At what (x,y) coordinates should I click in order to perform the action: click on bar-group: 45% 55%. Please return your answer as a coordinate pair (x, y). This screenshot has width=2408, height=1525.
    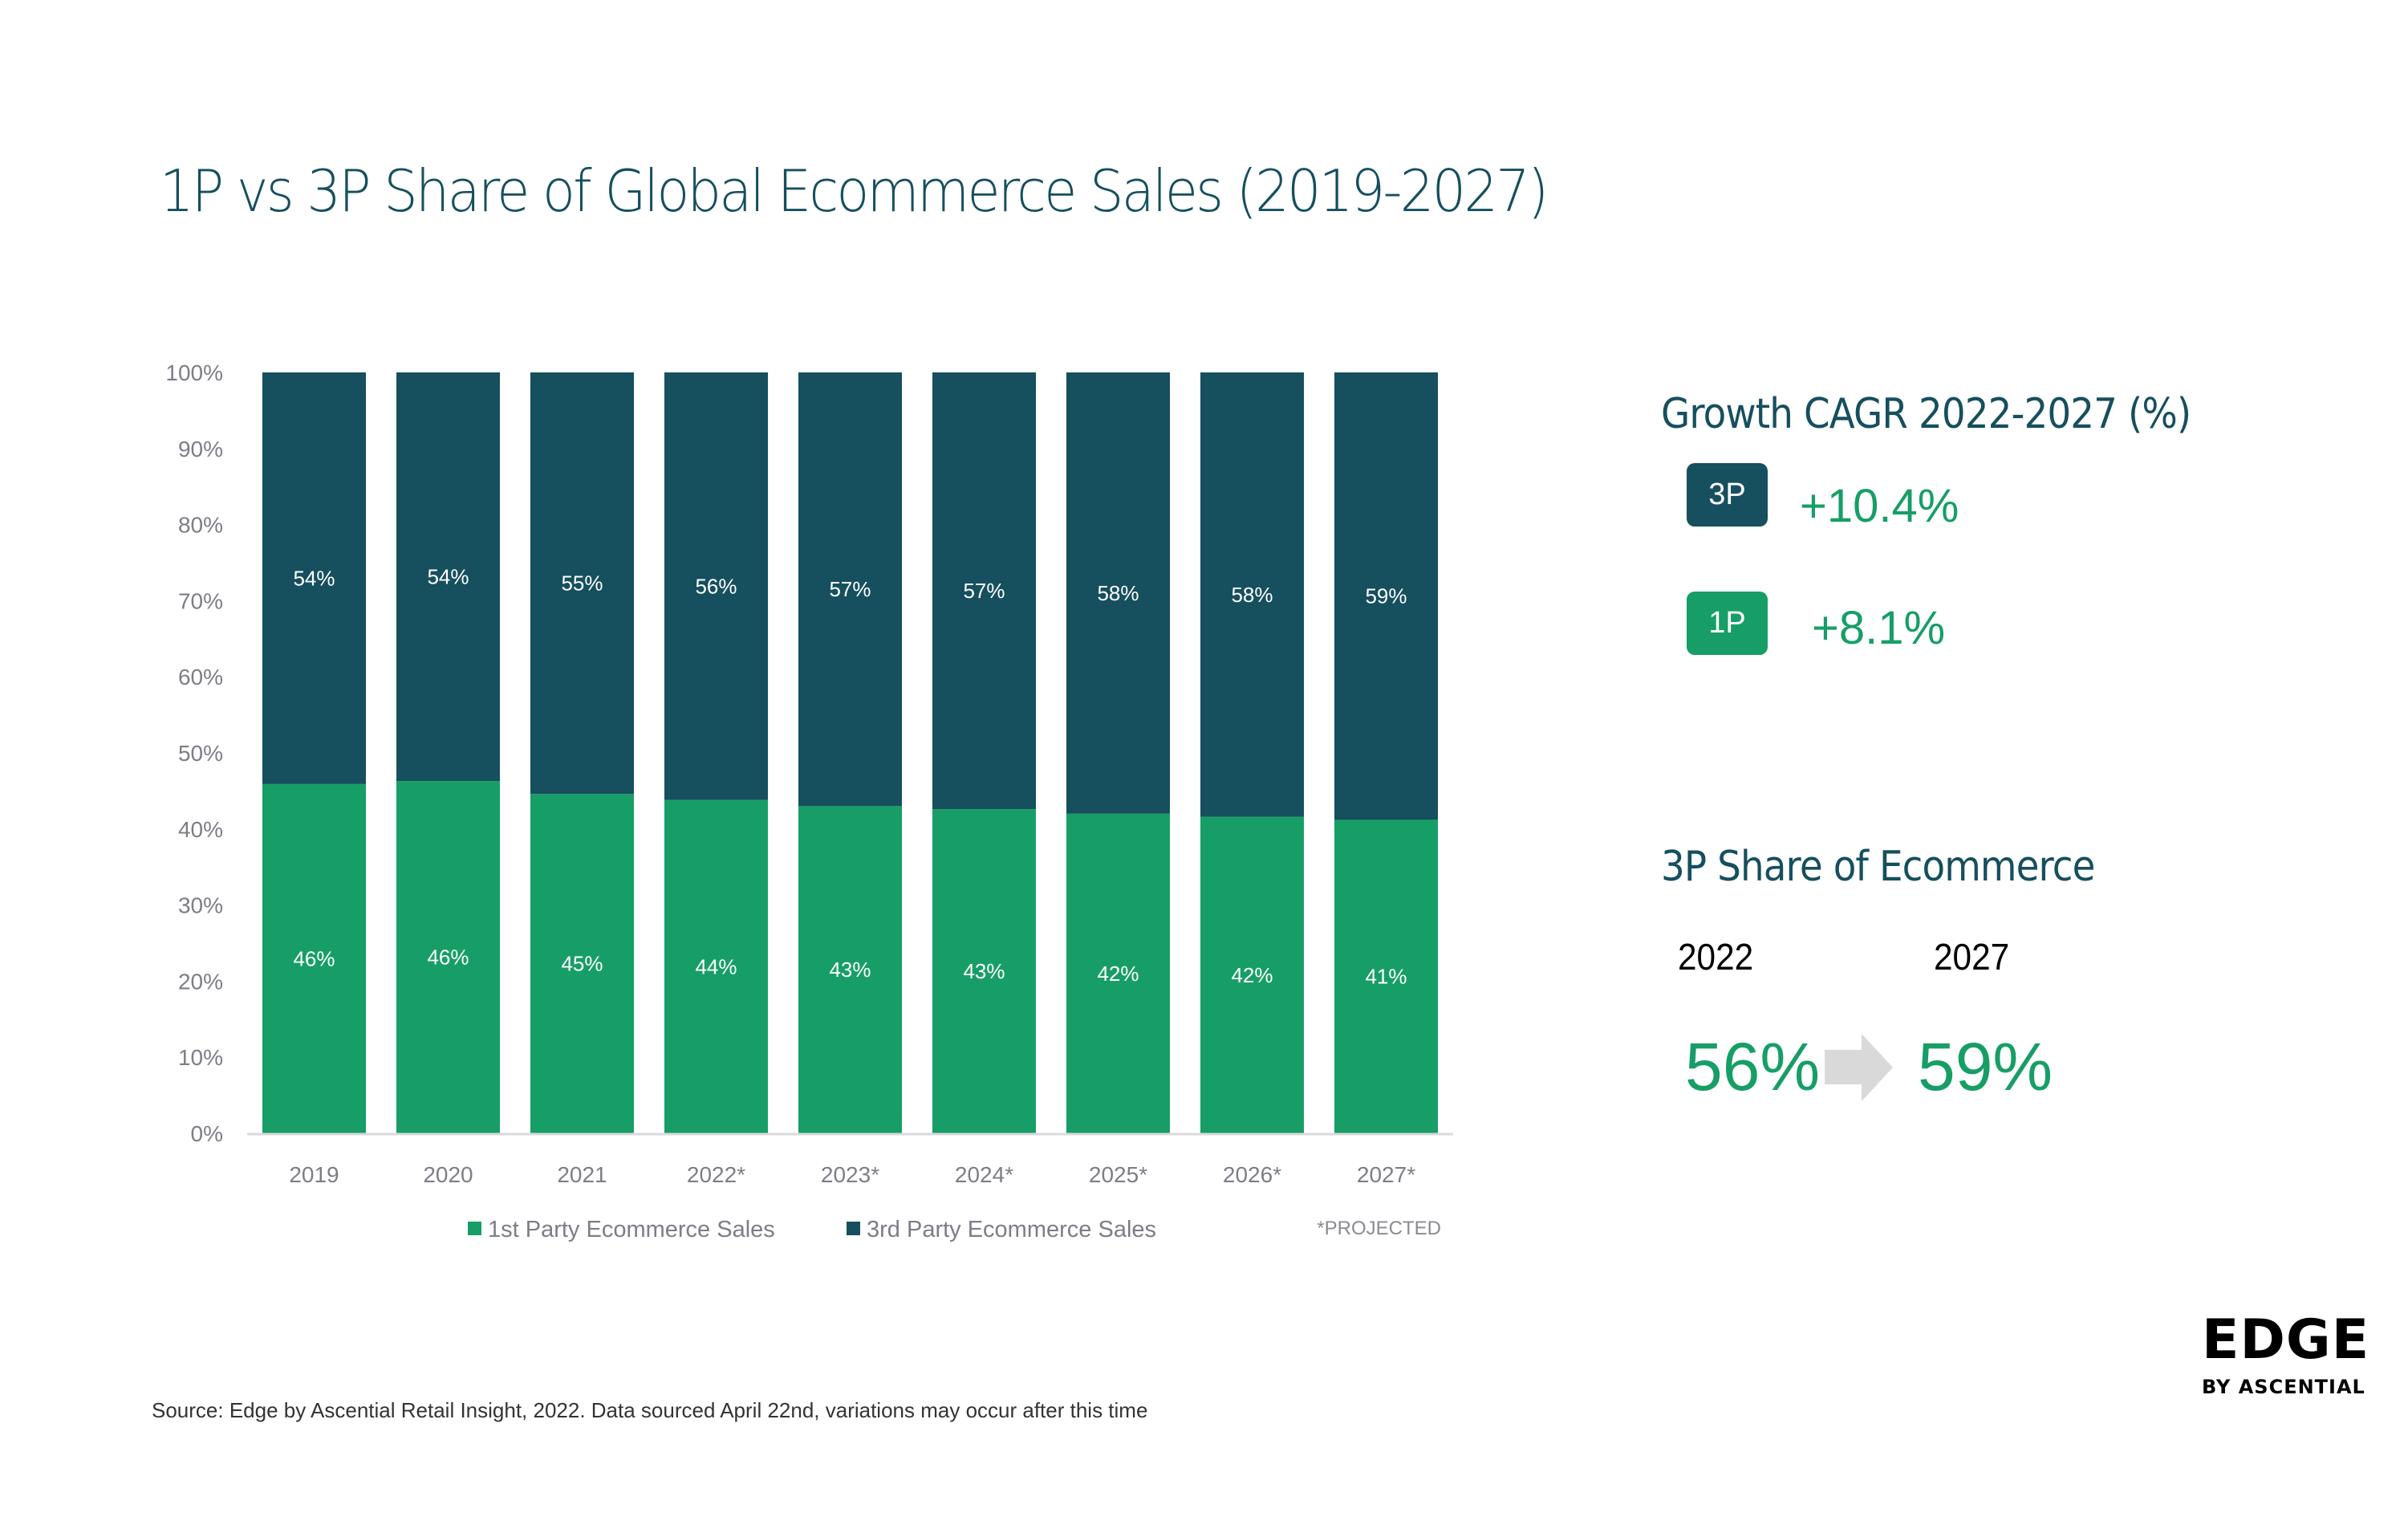
    Looking at the image, I should click on (582, 753).